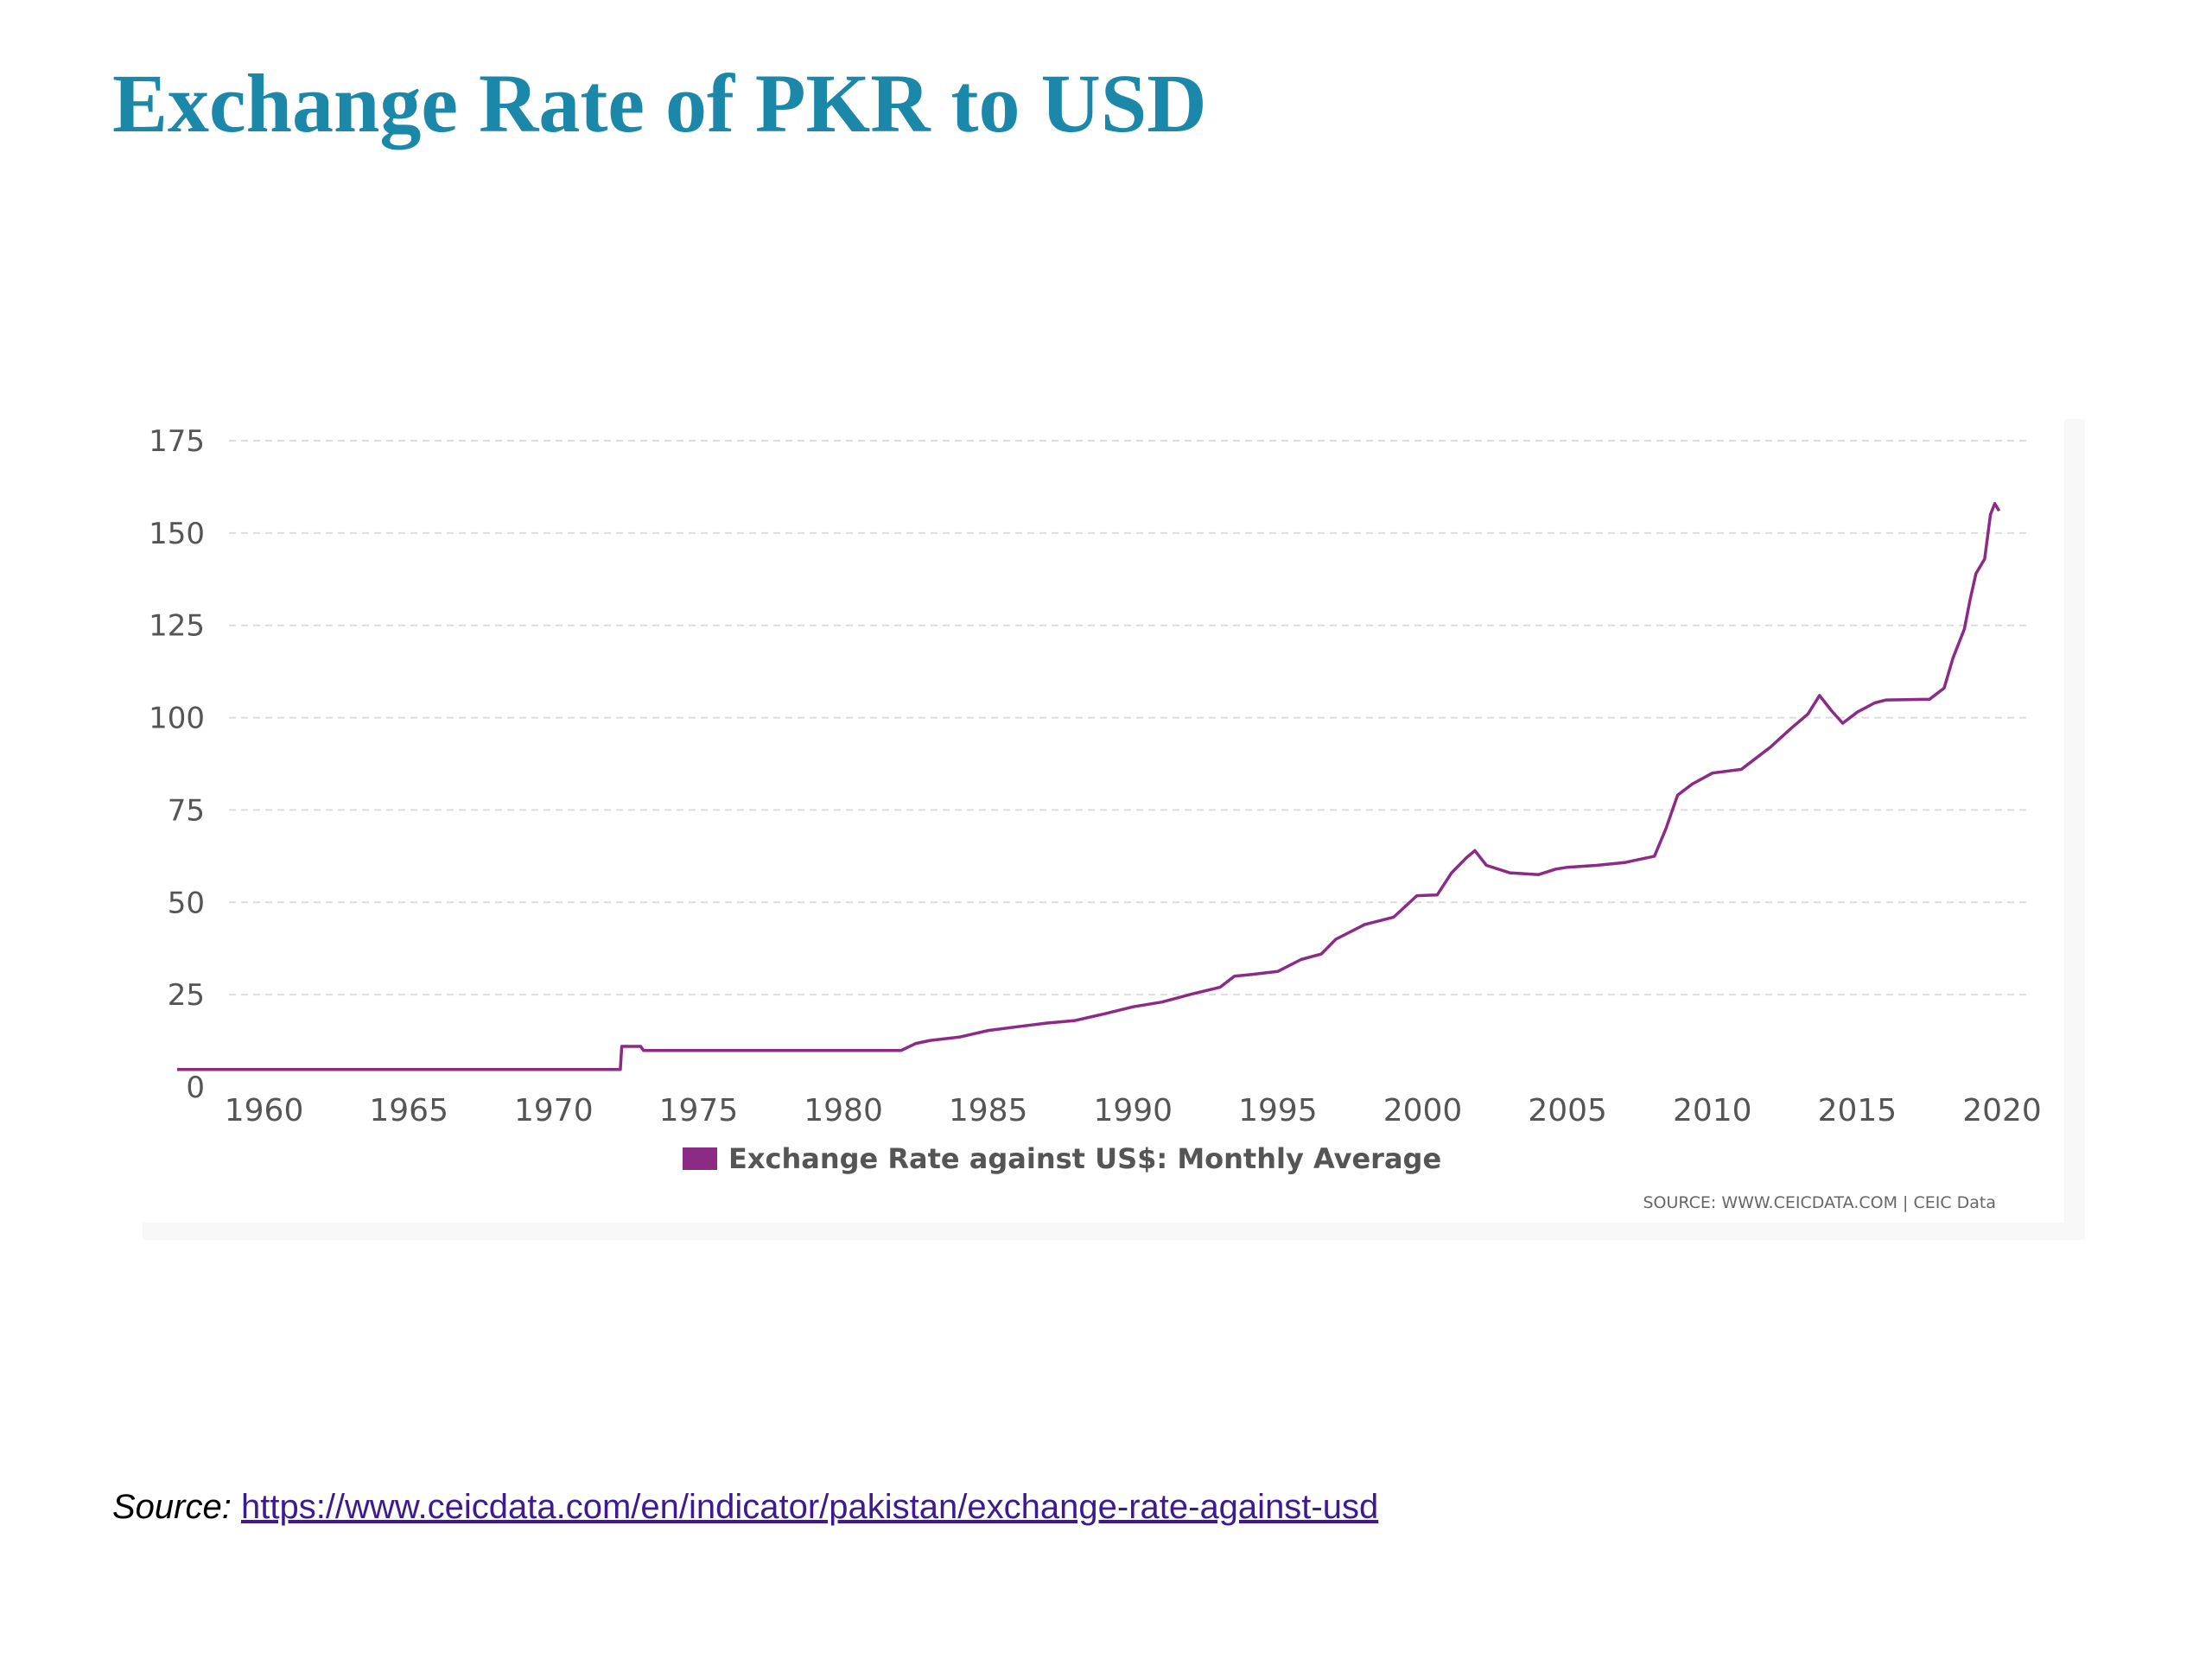  Describe the element at coordinates (659, 103) in the screenshot. I see `slide-title: Exchange Rate of PKR to USD` at that location.